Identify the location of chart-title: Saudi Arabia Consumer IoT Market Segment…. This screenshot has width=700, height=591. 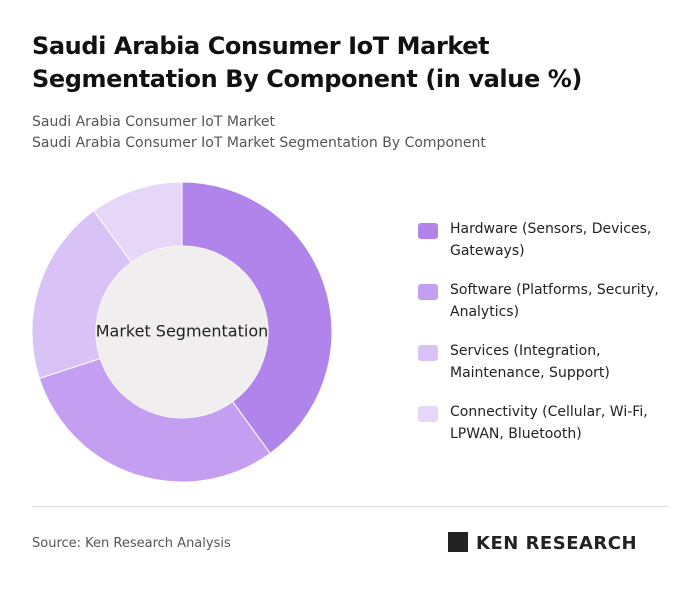
(307, 62).